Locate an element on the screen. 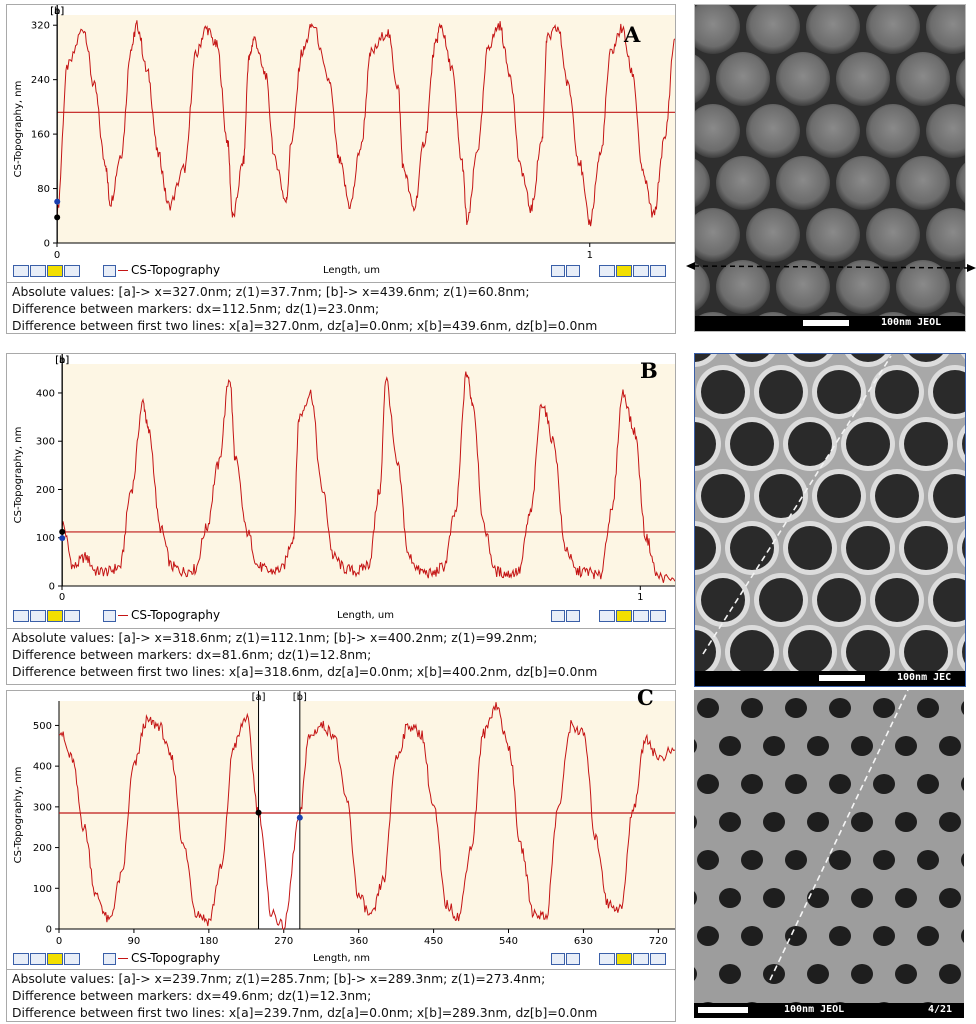  sem-pore-rim is located at coordinates (961, 652).